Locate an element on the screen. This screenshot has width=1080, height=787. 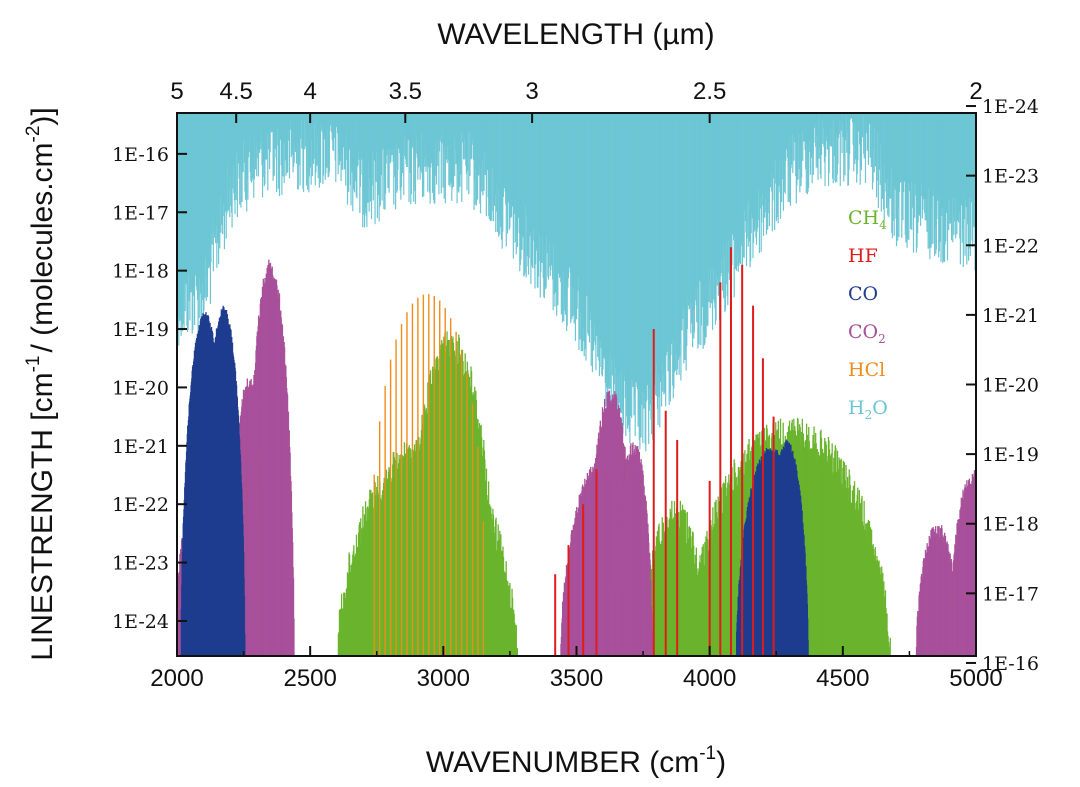
x-tick-label: 3500 is located at coordinates (576, 678).